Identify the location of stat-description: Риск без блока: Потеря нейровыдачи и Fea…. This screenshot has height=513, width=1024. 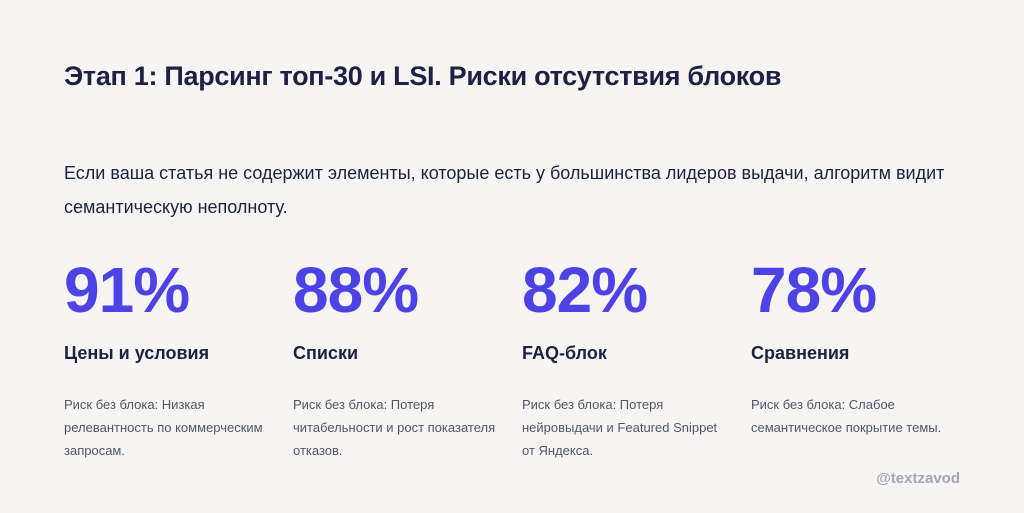
(620, 427).